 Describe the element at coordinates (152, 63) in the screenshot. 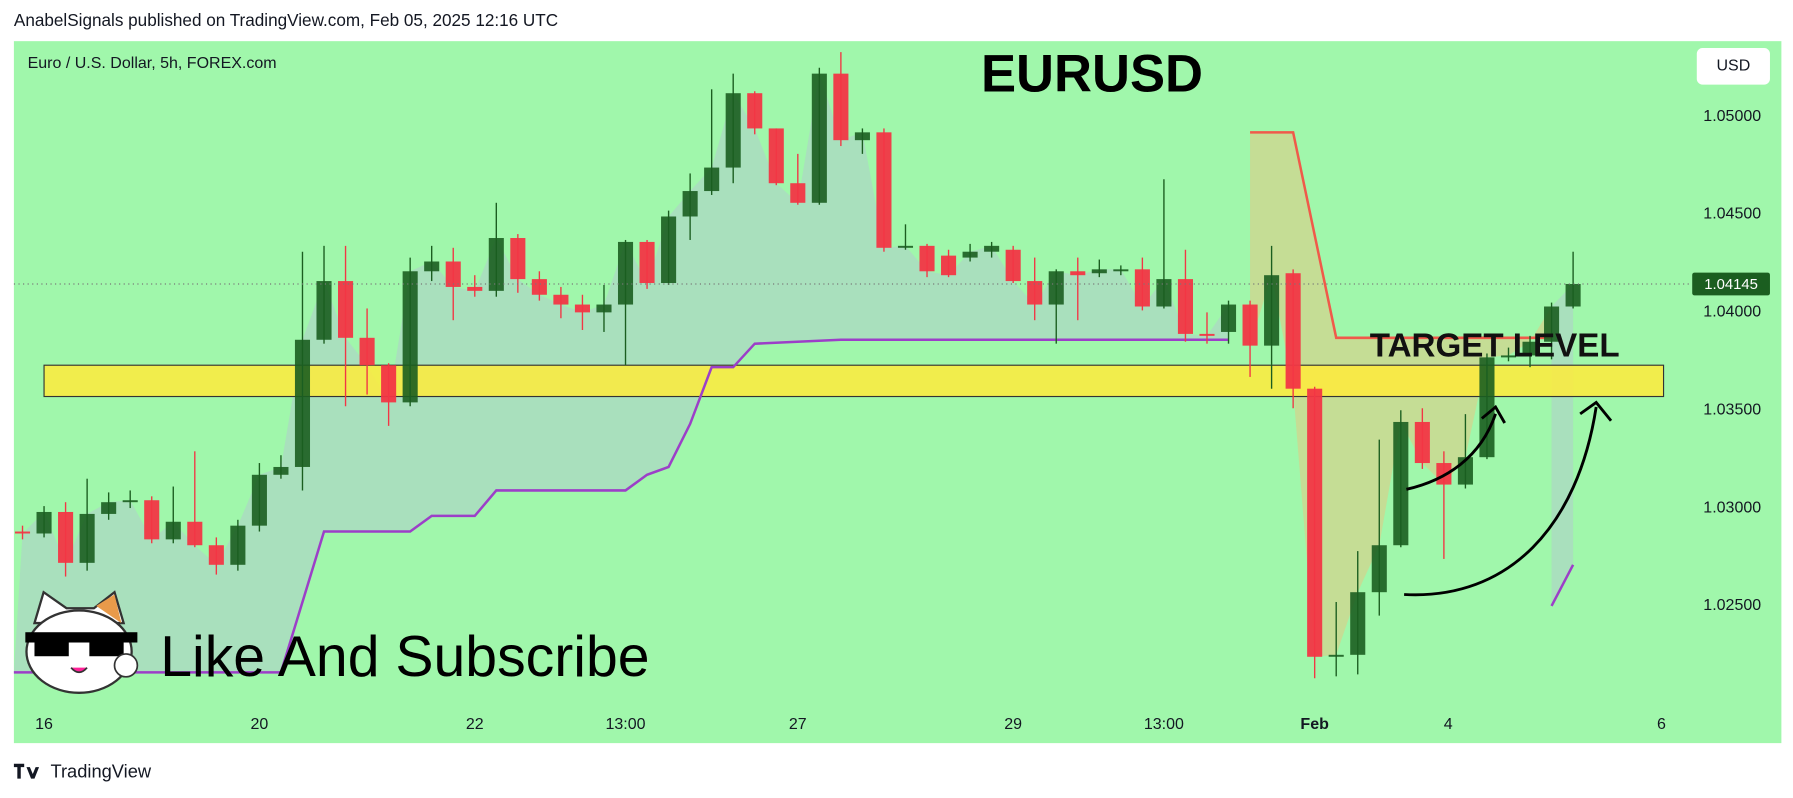

I see `symbol-label: Euro / U.S. Dollar, 5h, FOREX.com` at that location.